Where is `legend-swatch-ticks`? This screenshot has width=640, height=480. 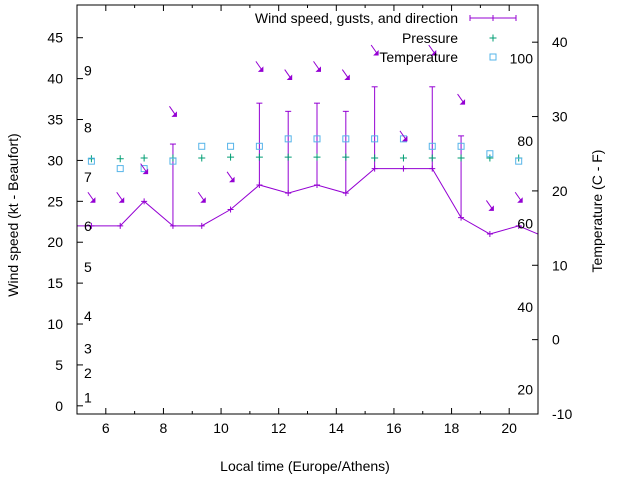
legend-swatch-ticks is located at coordinates (493, 18).